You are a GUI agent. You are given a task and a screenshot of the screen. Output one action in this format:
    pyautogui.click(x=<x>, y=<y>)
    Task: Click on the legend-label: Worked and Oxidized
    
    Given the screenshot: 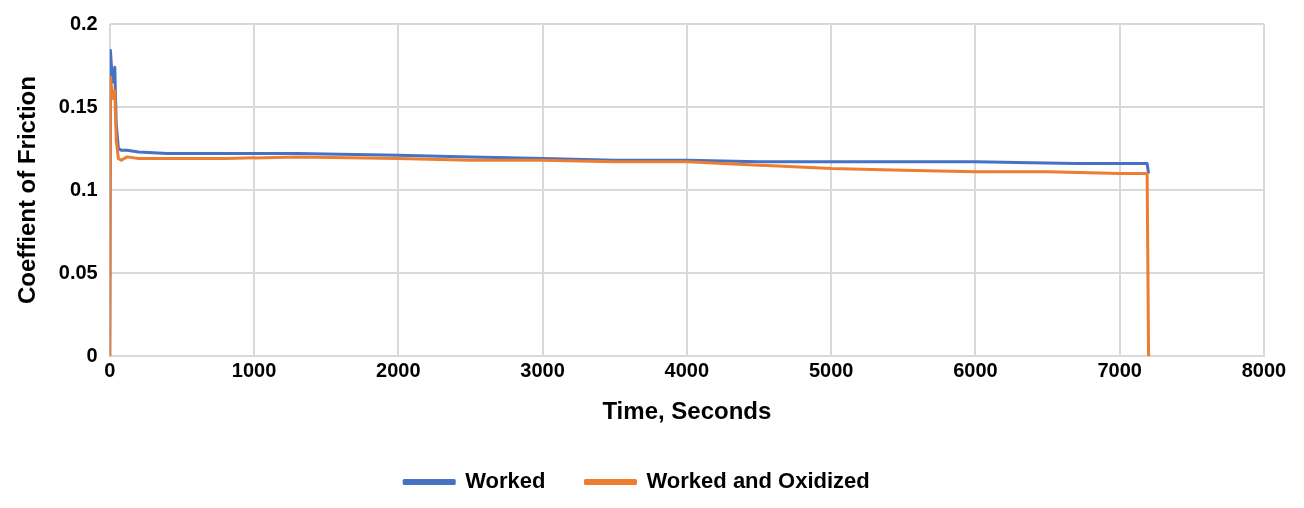 What is the action you would take?
    pyautogui.click(x=758, y=481)
    